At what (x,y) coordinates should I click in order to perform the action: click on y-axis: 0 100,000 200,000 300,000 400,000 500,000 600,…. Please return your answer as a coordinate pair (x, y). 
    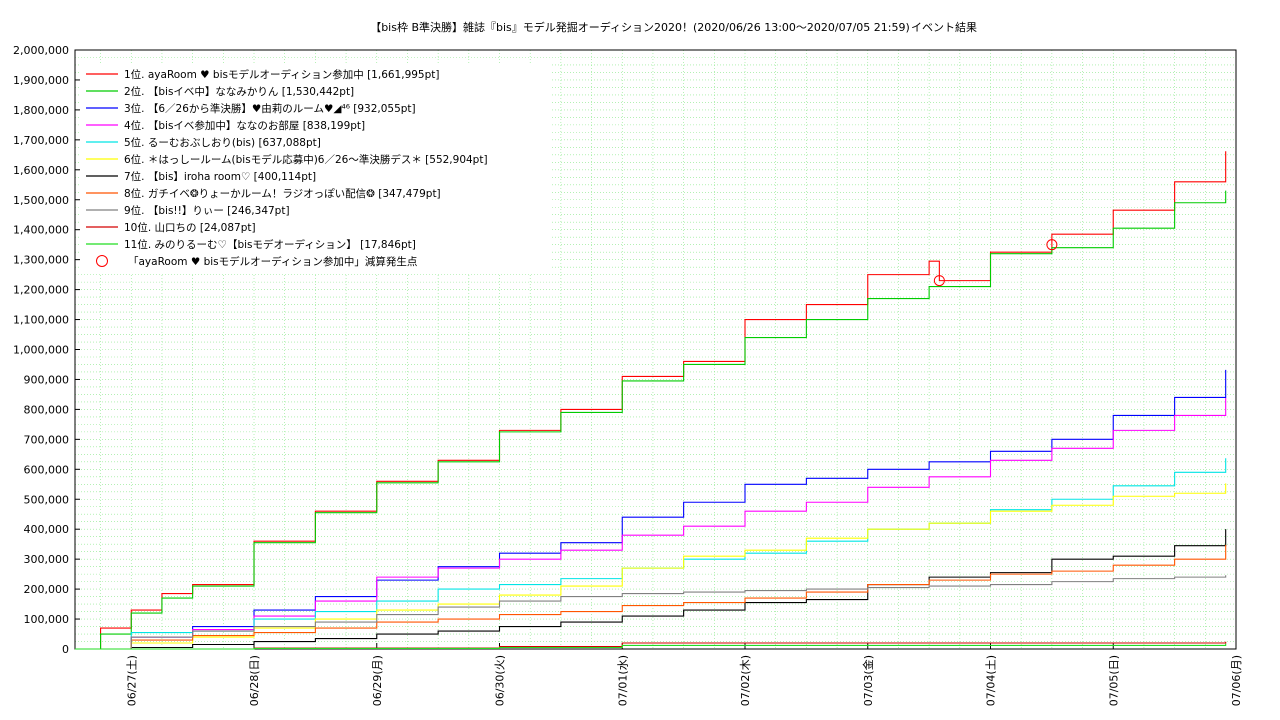
    Looking at the image, I should click on (46, 350).